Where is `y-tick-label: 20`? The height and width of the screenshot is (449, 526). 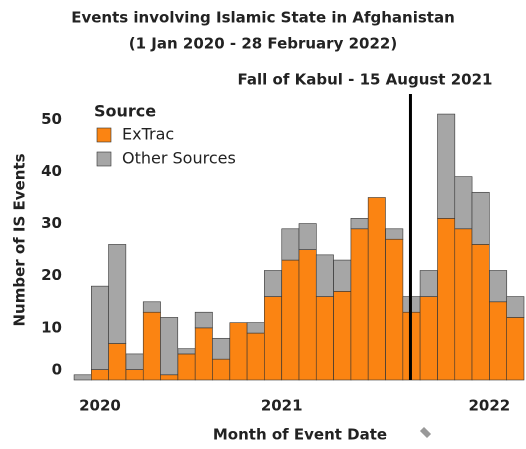
y-tick-label: 20 is located at coordinates (51, 275).